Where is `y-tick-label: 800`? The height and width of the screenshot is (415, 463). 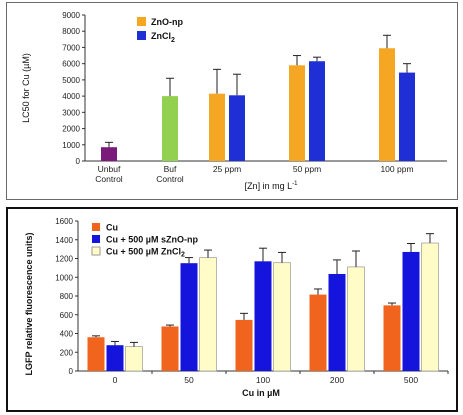 y-tick-label: 800 is located at coordinates (67, 296).